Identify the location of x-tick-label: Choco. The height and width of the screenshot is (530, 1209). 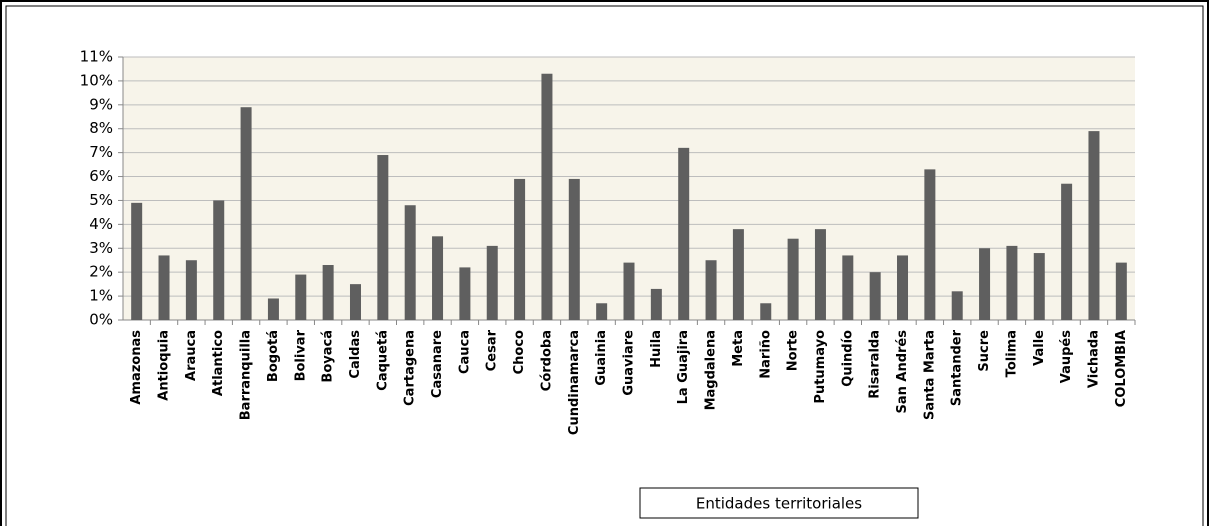
(519, 352).